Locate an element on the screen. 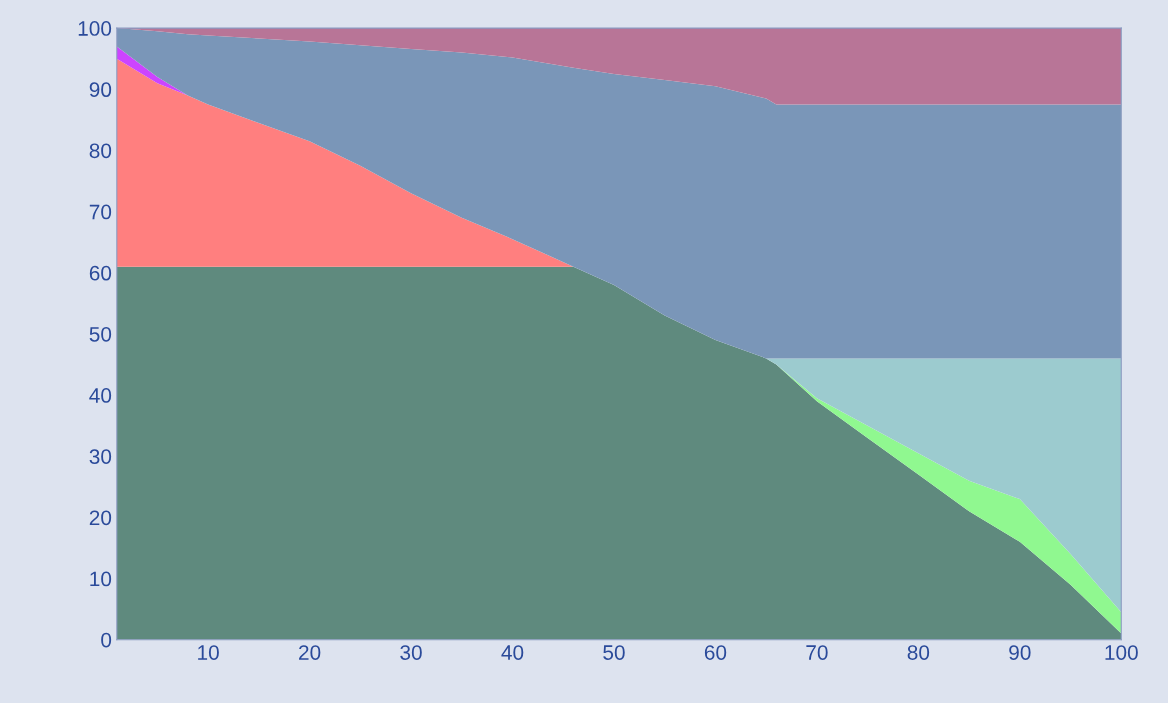 This screenshot has width=1168, height=703. x-tick-label: 20 is located at coordinates (310, 652).